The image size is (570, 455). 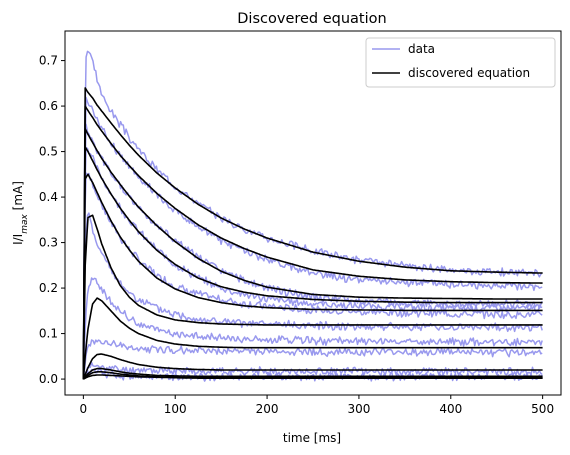 I want to click on y-tick-label: 0.1, so click(x=48, y=334).